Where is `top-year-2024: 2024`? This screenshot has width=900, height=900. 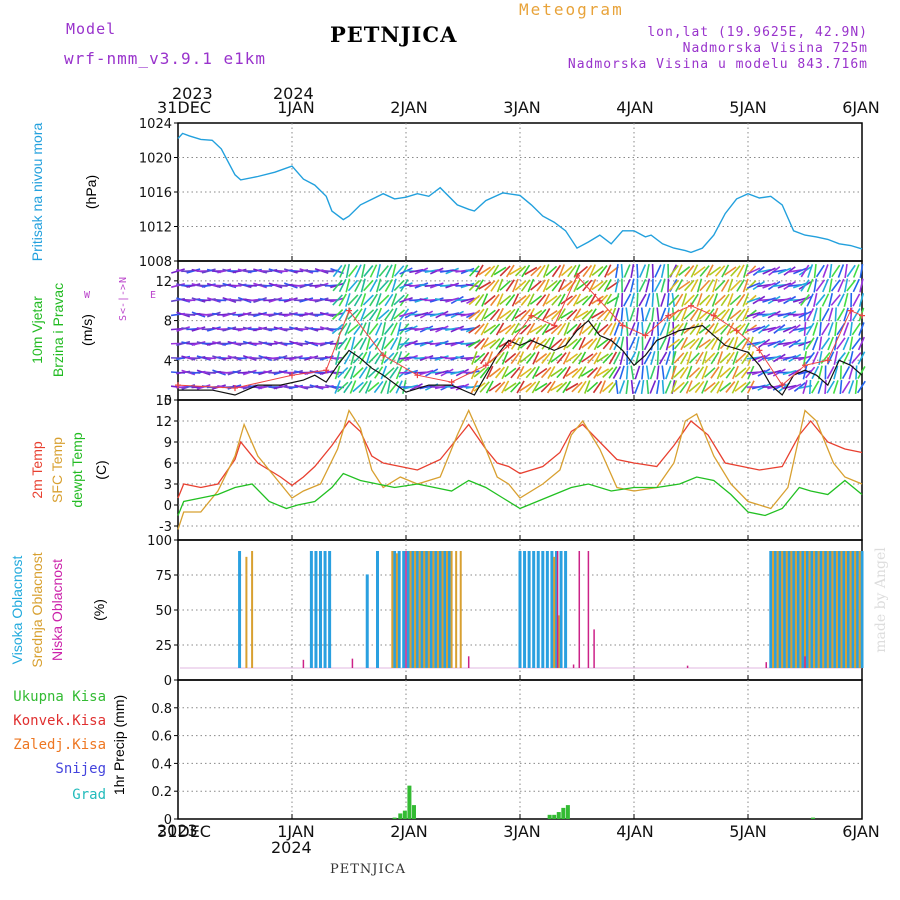 top-year-2024: 2024 is located at coordinates (293, 93).